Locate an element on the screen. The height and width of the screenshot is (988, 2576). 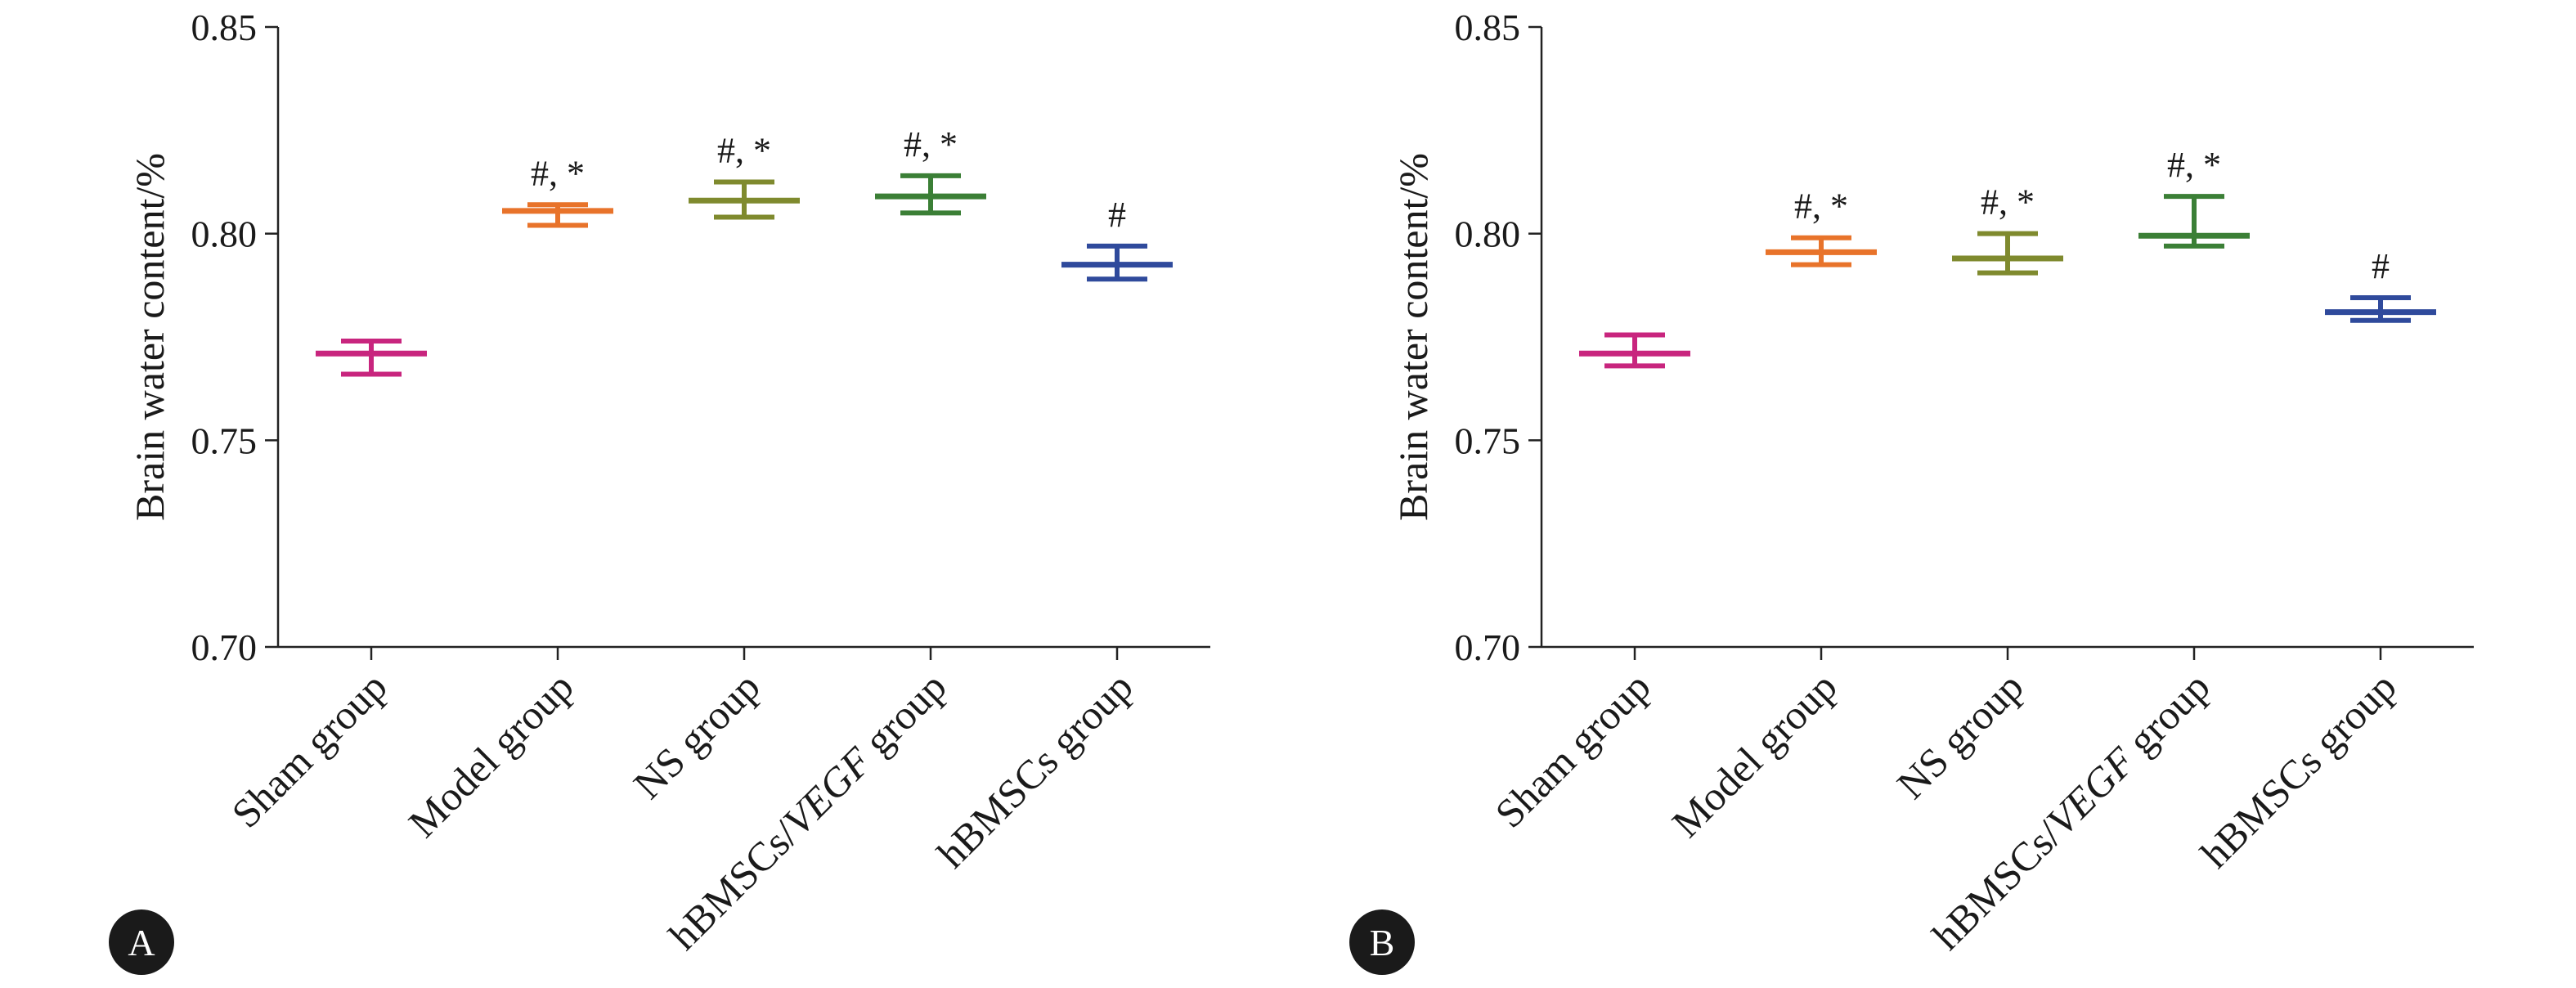
panel-label: A is located at coordinates (141, 942).